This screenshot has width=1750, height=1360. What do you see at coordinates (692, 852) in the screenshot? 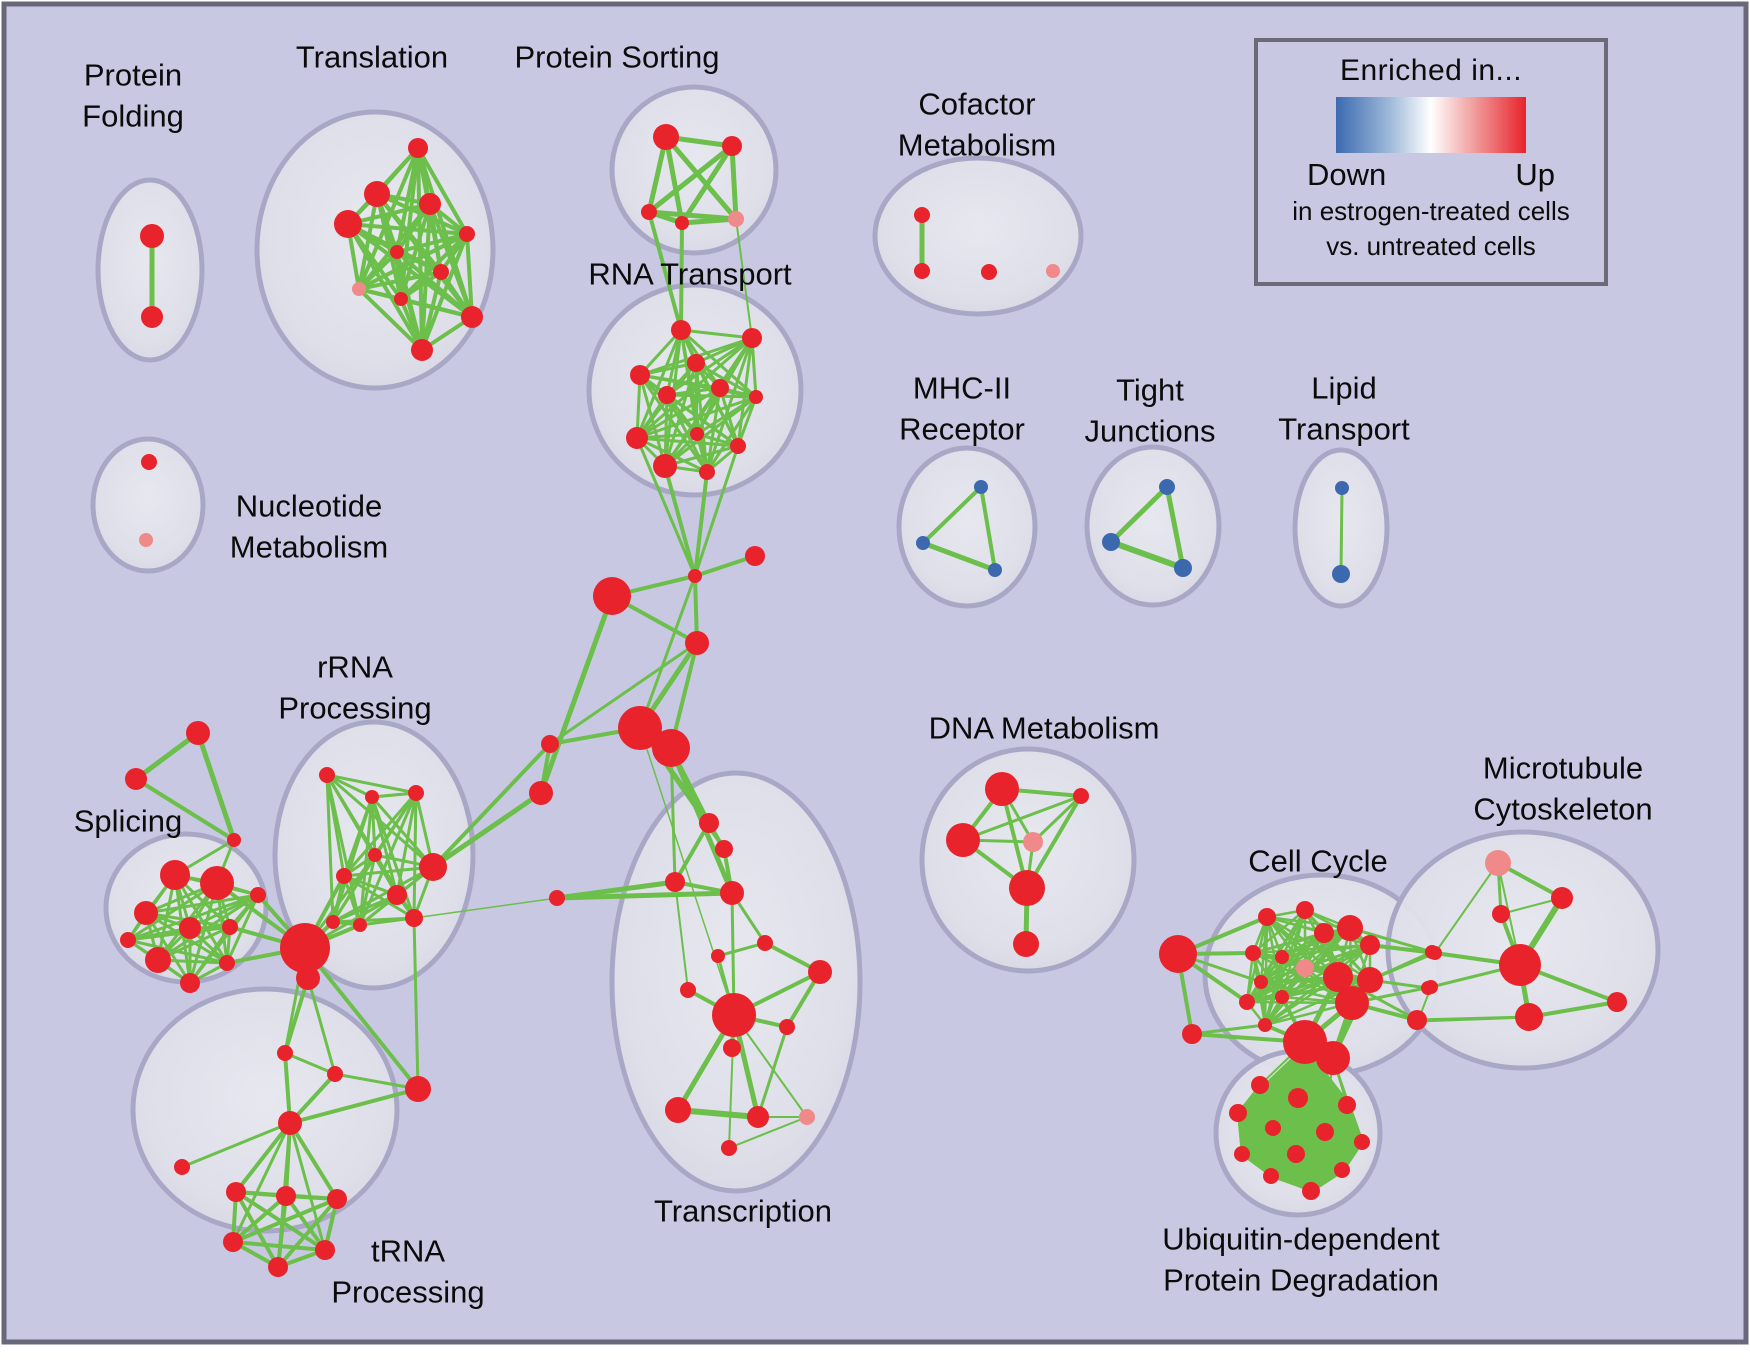
I see `edge-tx1-tx3` at bounding box center [692, 852].